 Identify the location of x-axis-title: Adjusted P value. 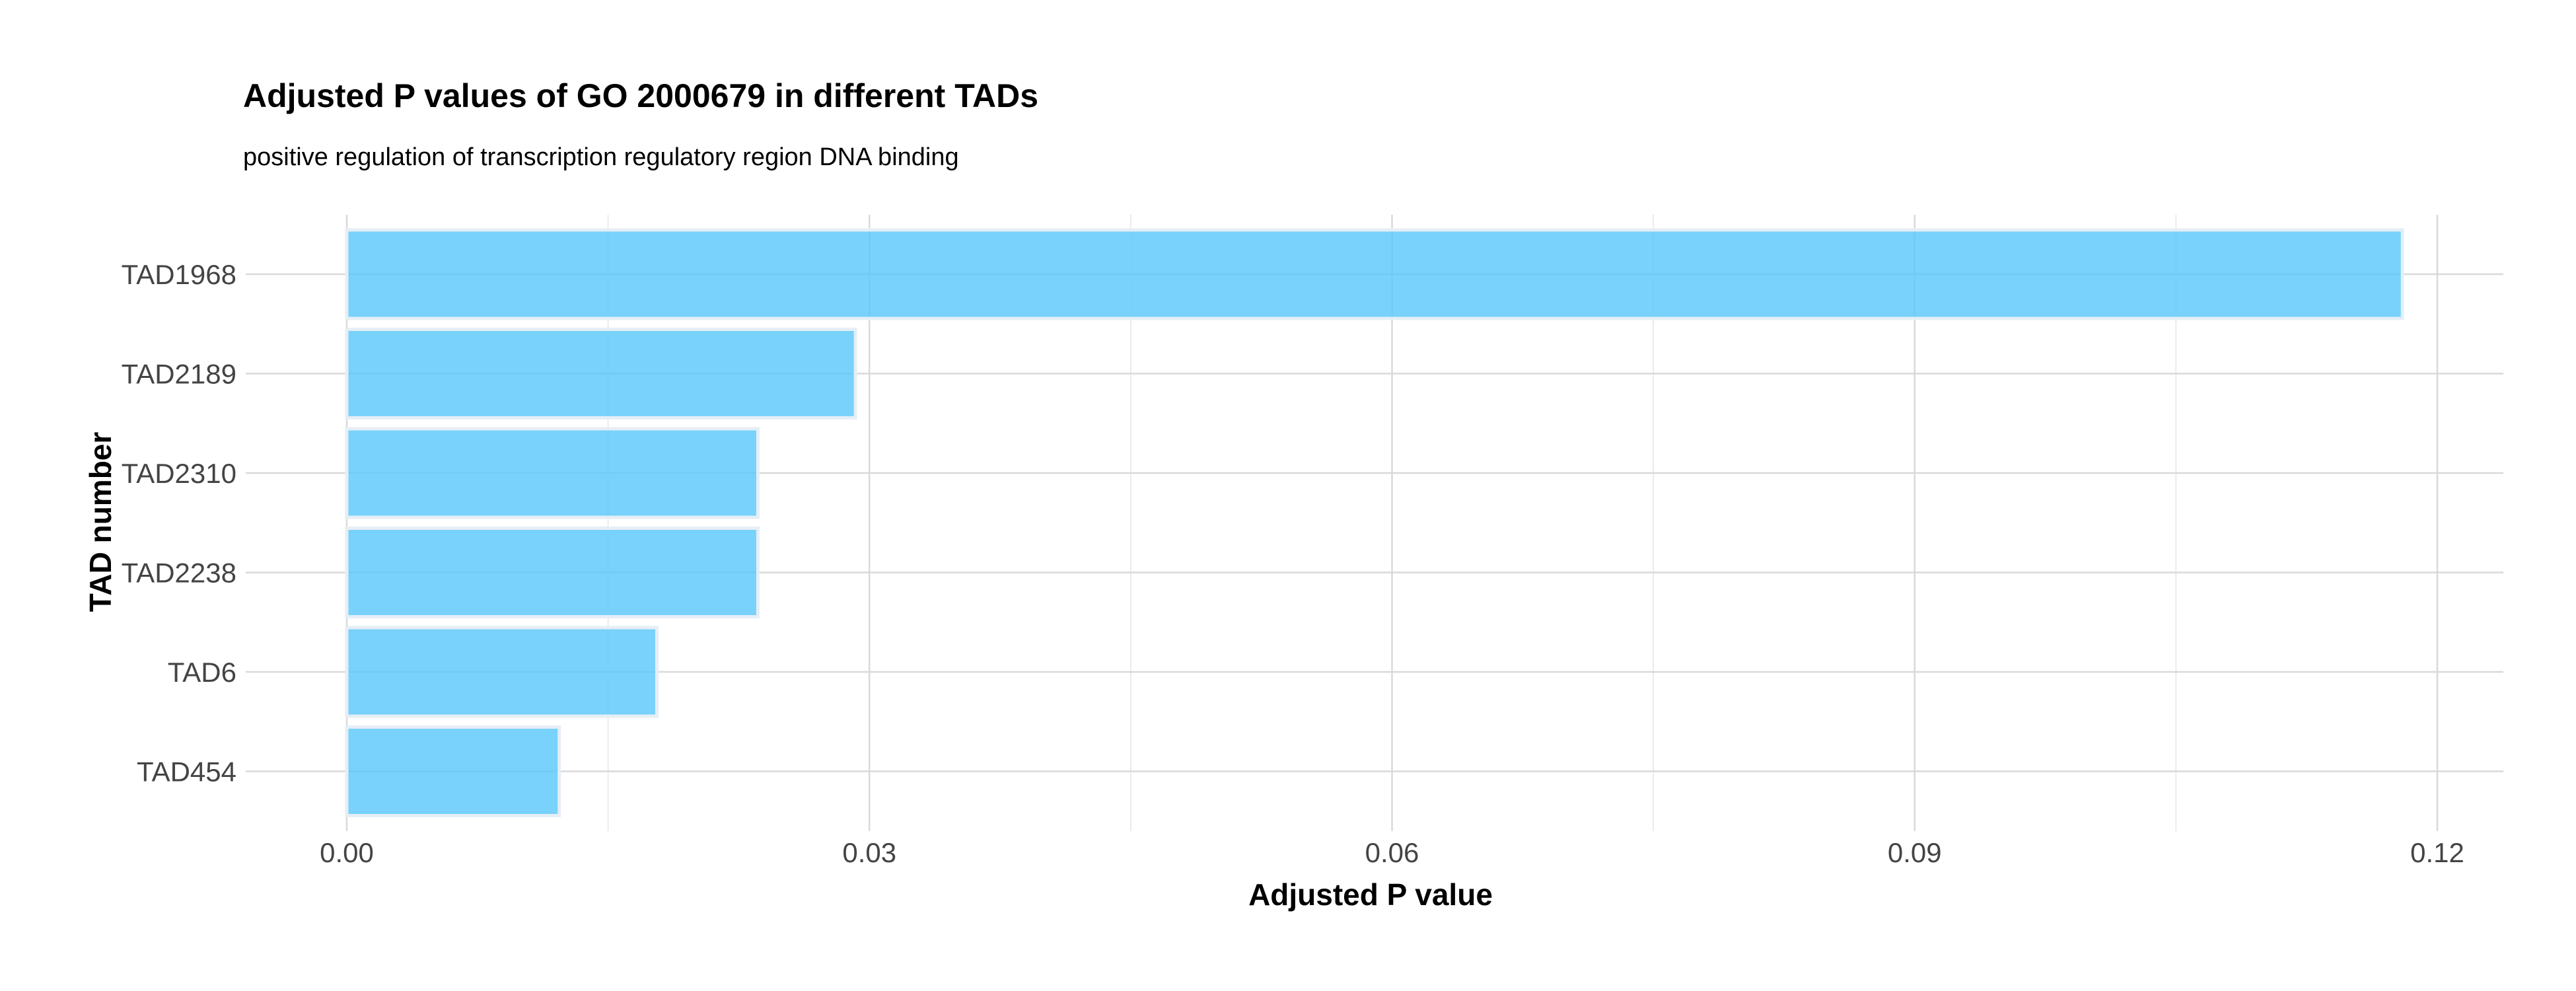
(1370, 894).